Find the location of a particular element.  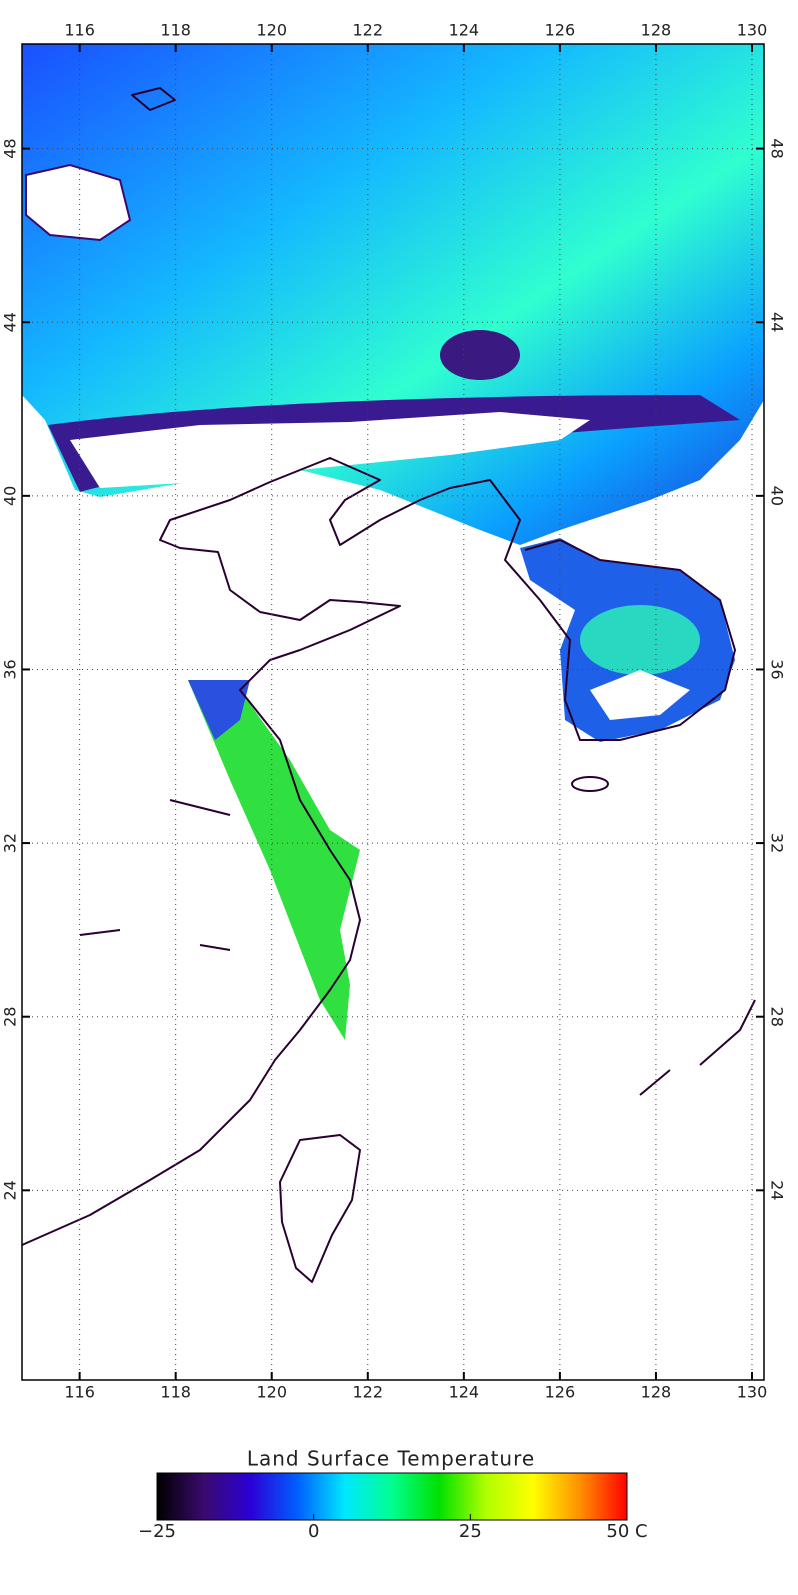

colorbar-title: Land Surface Temperature is located at coordinates (391, 1459).